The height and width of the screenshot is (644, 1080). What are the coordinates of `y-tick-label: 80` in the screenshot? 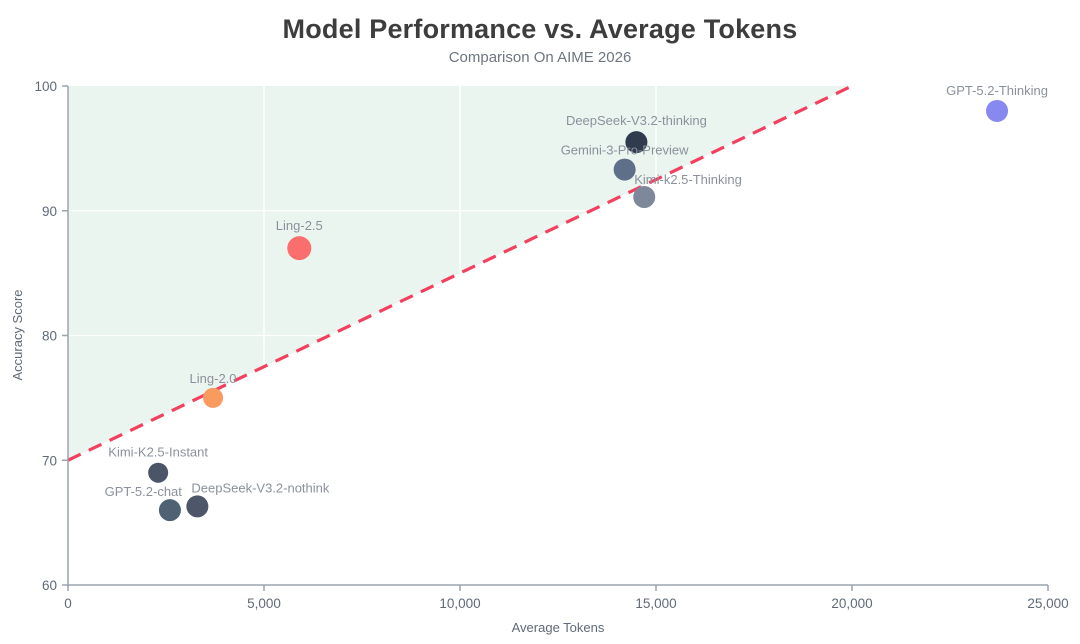 It's located at (49, 336).